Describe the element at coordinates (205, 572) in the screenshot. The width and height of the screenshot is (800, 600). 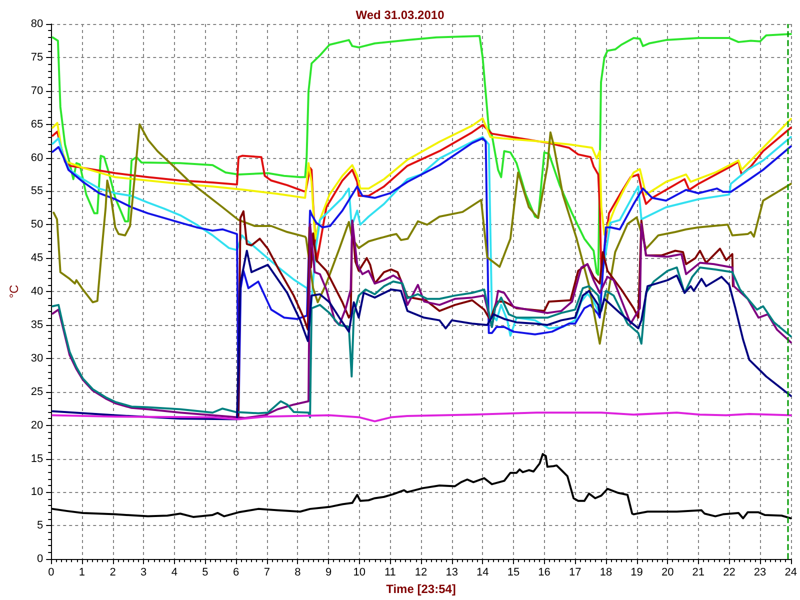
I see `x-tick-label: 5` at that location.